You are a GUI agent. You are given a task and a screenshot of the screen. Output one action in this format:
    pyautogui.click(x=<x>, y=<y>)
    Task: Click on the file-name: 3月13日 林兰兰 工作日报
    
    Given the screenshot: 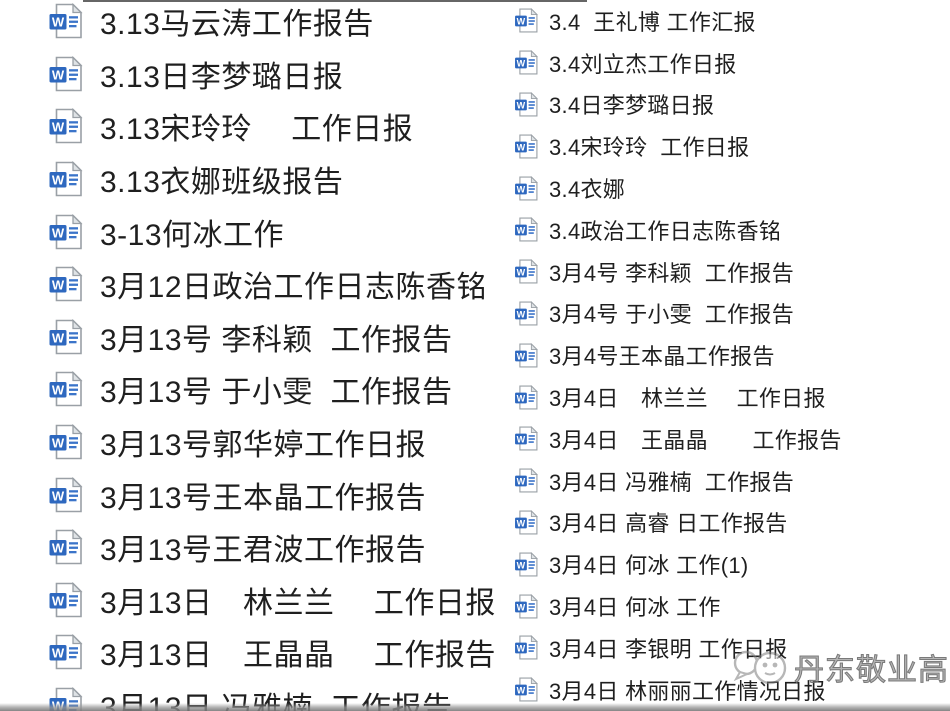 What is the action you would take?
    pyautogui.click(x=298, y=603)
    